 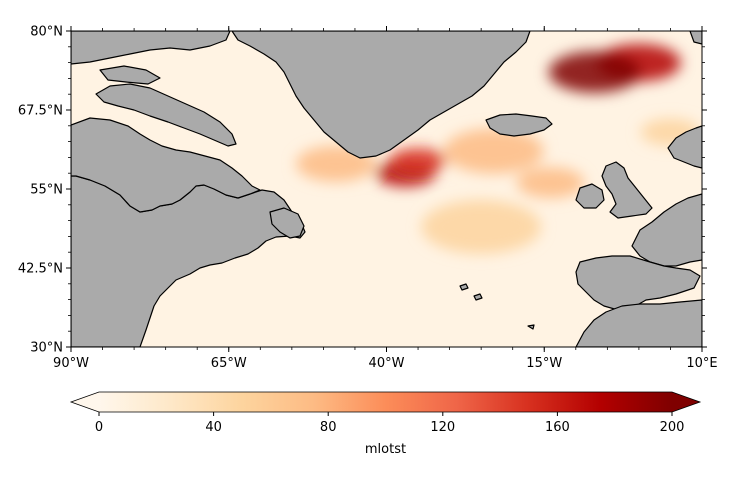 I want to click on colorbar-max-extension, so click(x=686, y=402).